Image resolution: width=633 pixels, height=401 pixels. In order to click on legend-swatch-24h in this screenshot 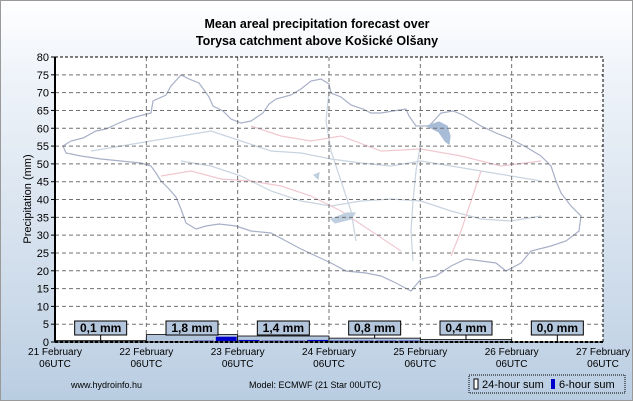, I will do `click(476, 384)`.